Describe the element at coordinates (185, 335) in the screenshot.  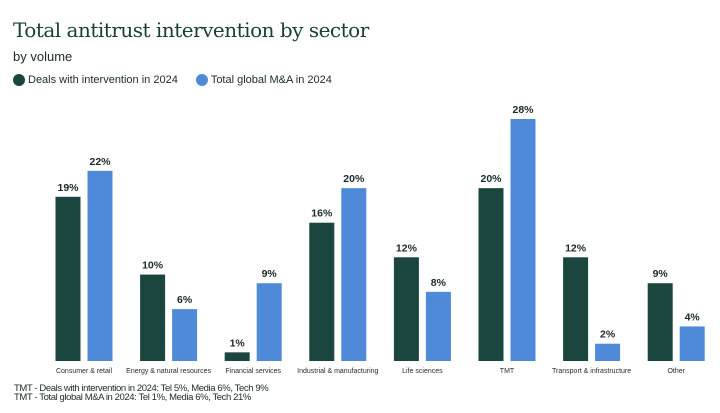
I see `bar-energy-and-natural-resources-global` at that location.